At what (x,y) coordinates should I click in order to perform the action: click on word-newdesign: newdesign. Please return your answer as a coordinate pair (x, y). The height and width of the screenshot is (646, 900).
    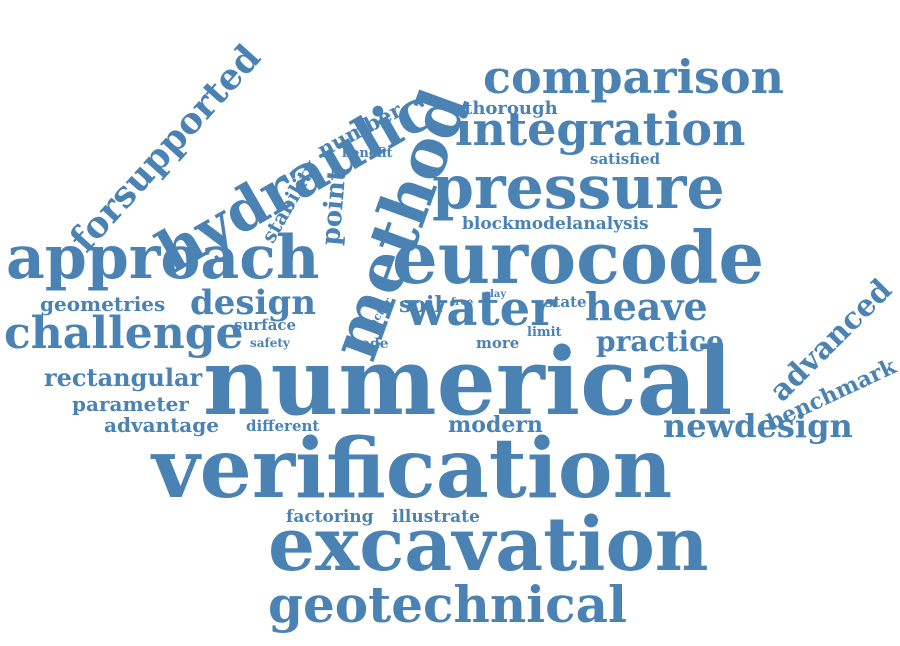
    Looking at the image, I should click on (758, 426).